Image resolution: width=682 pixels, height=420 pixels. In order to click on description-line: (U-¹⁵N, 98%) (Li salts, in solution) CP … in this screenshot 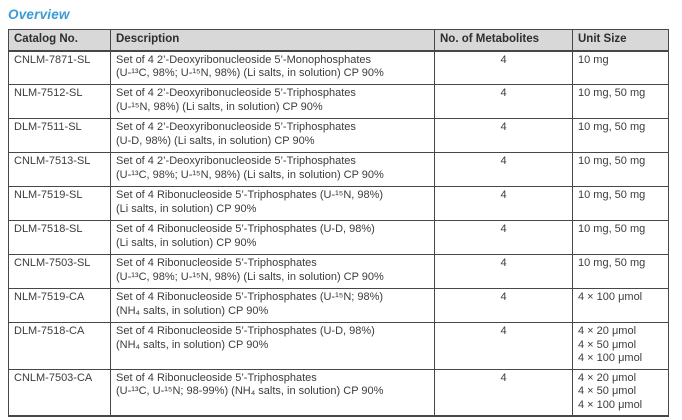, I will do `click(219, 106)`.